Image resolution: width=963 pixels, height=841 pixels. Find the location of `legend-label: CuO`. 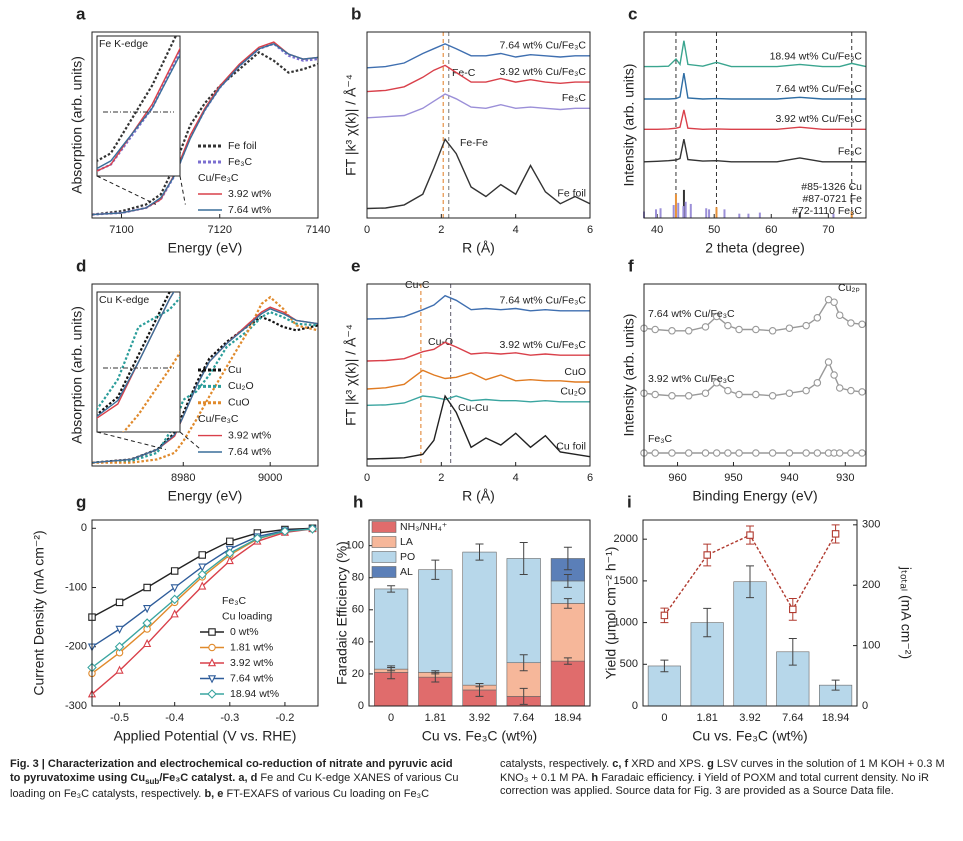

legend-label: CuO is located at coordinates (239, 403).